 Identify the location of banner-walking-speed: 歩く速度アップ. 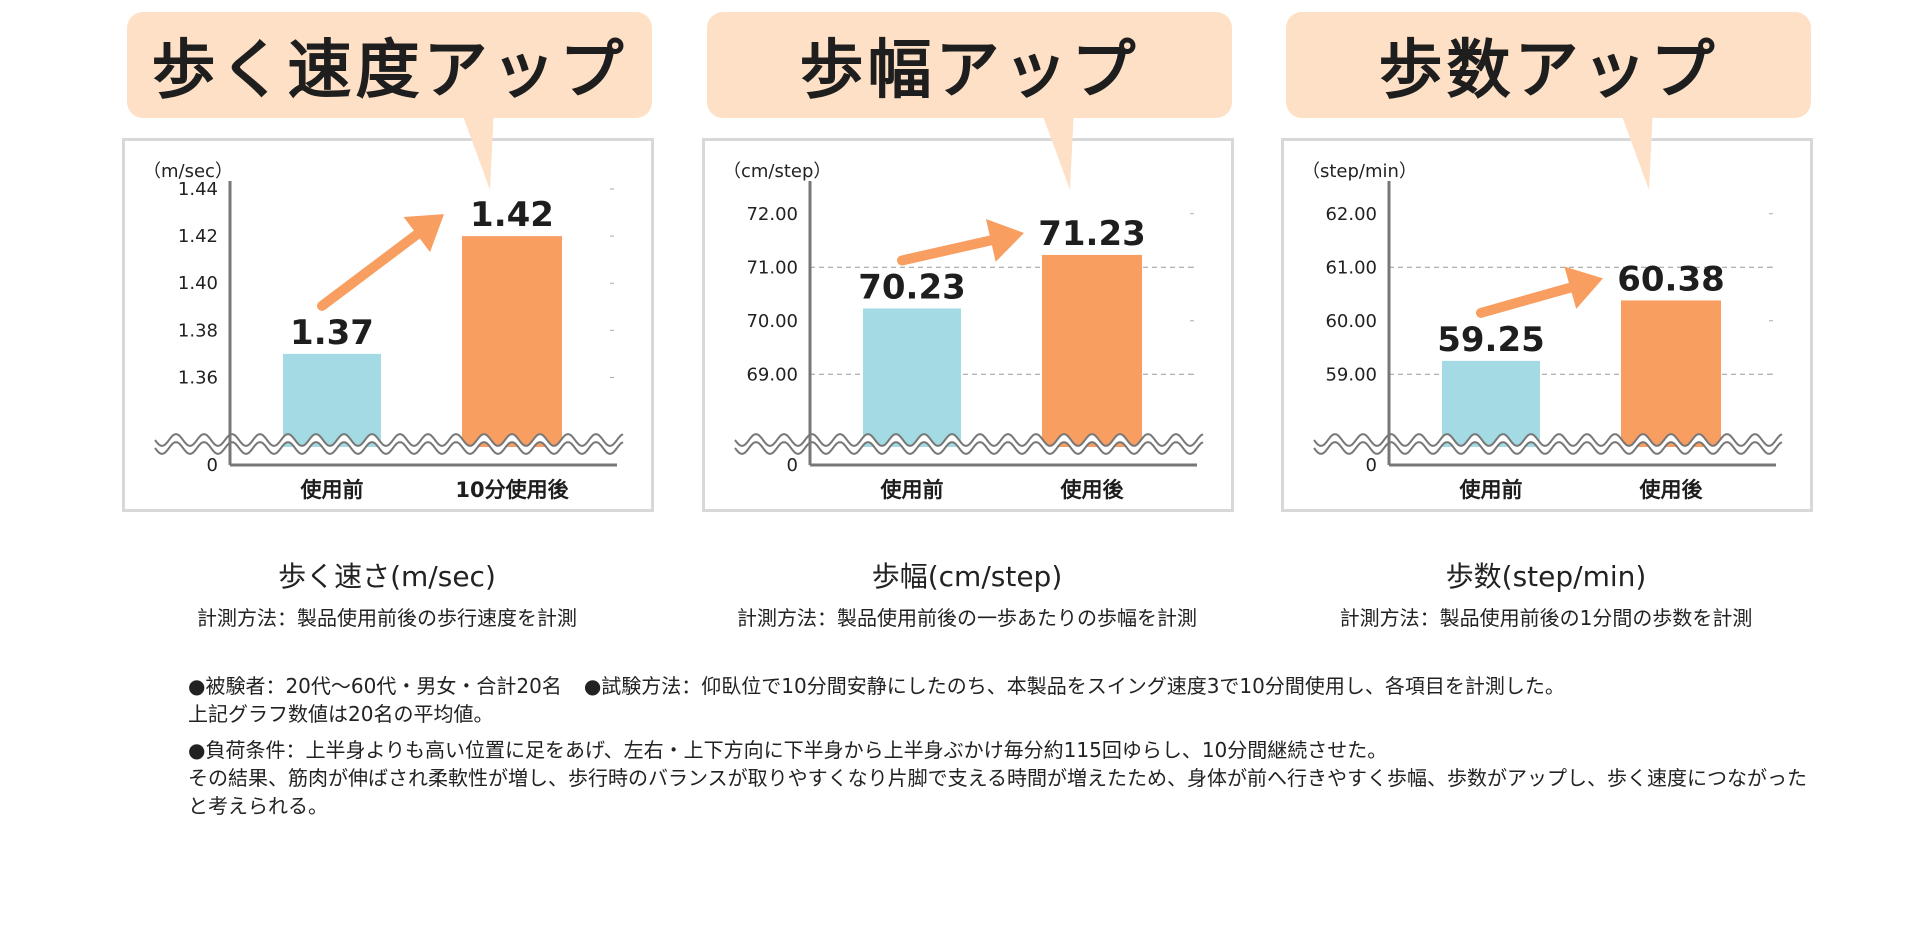
(389, 65).